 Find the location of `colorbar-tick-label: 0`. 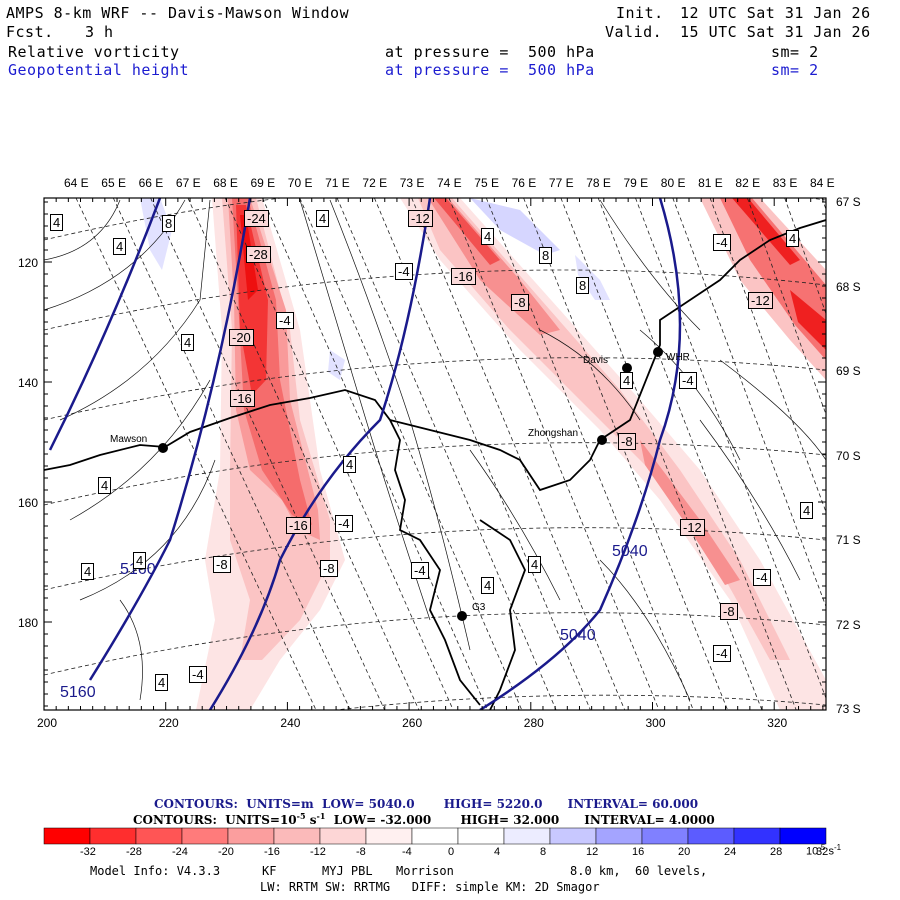

colorbar-tick-label: 0 is located at coordinates (451, 852).